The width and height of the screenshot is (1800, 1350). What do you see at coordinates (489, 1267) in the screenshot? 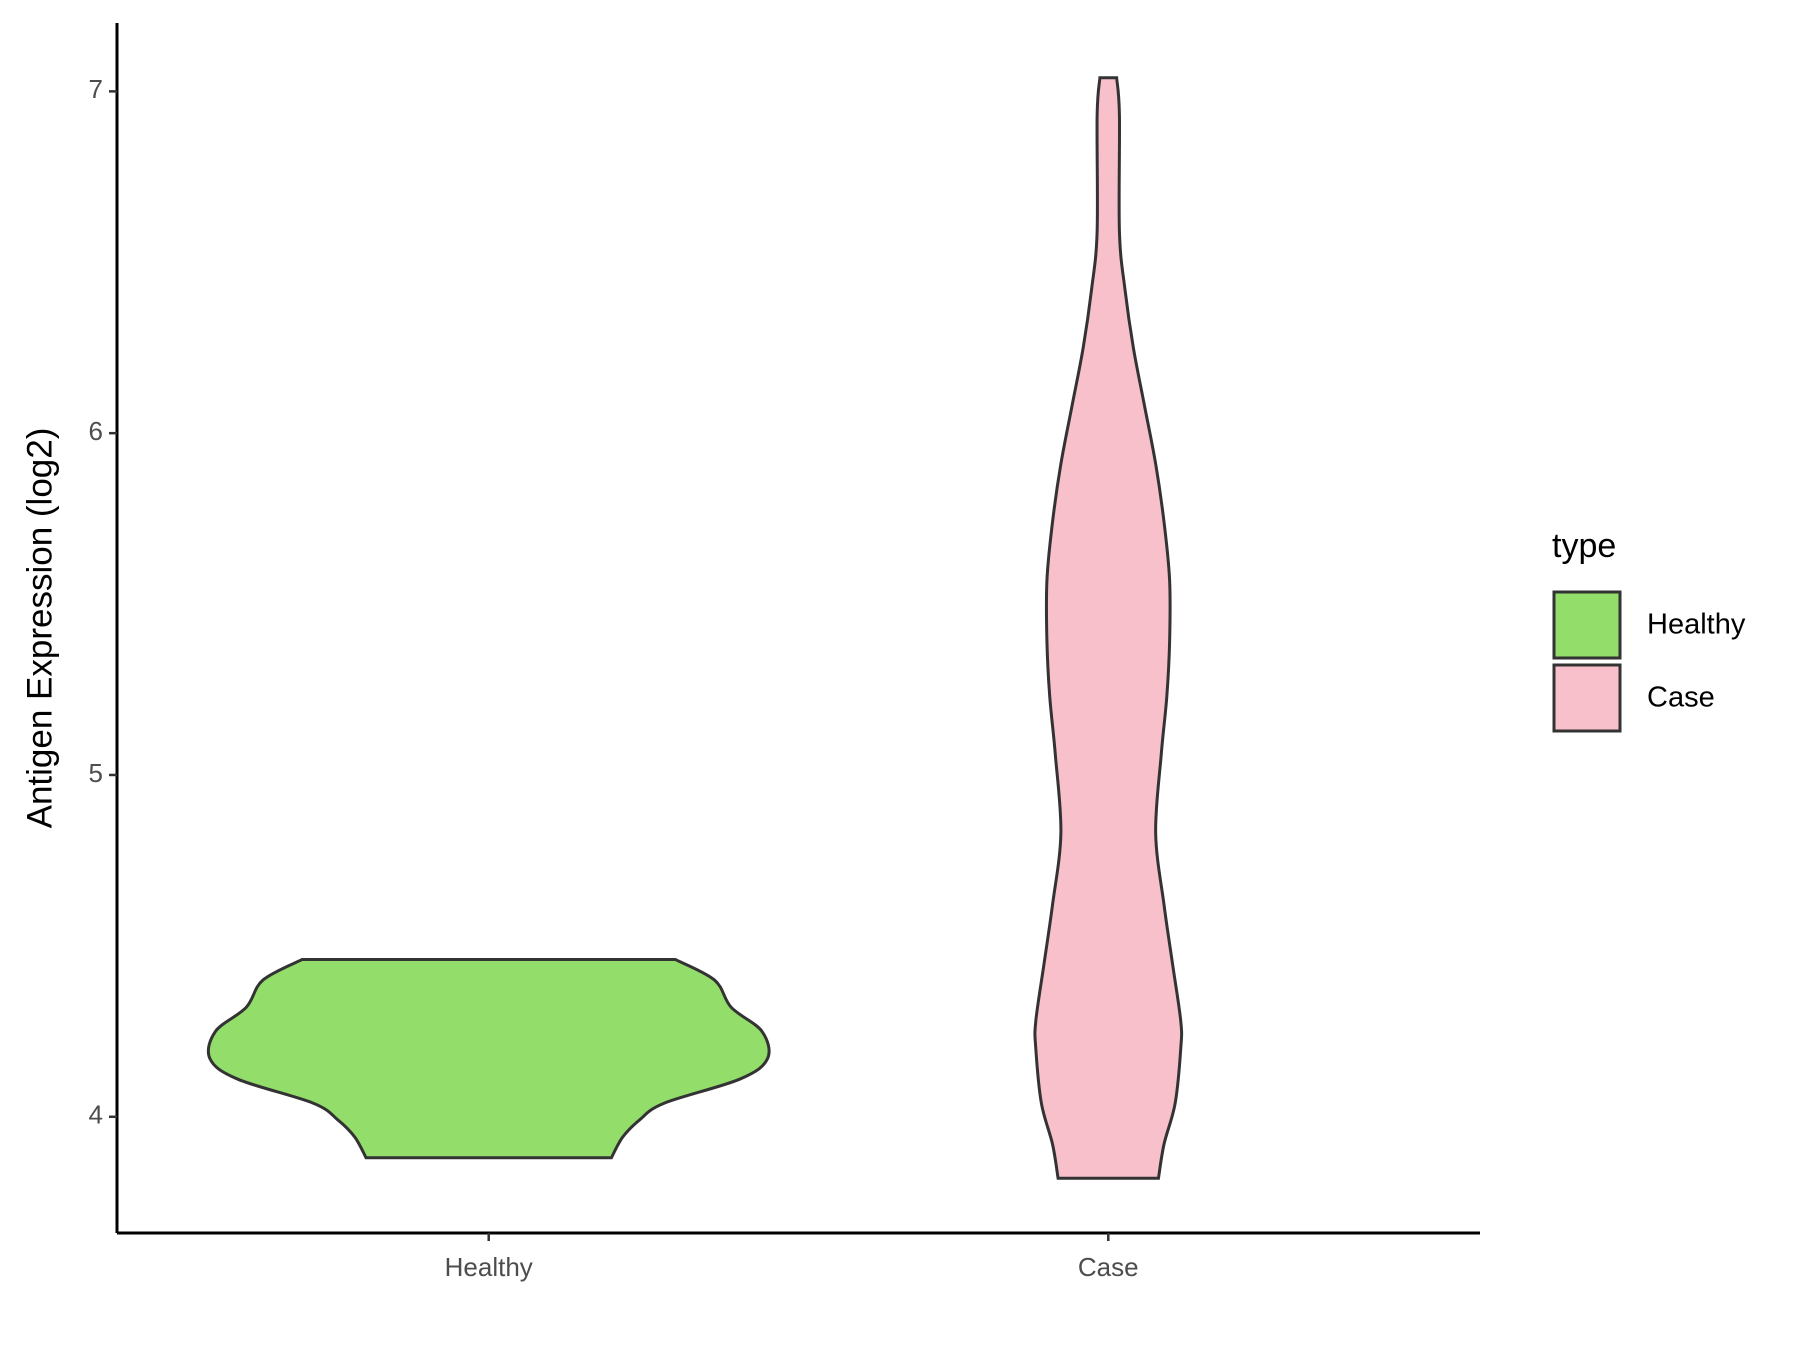
I see `x-tick-label: Healthy` at bounding box center [489, 1267].